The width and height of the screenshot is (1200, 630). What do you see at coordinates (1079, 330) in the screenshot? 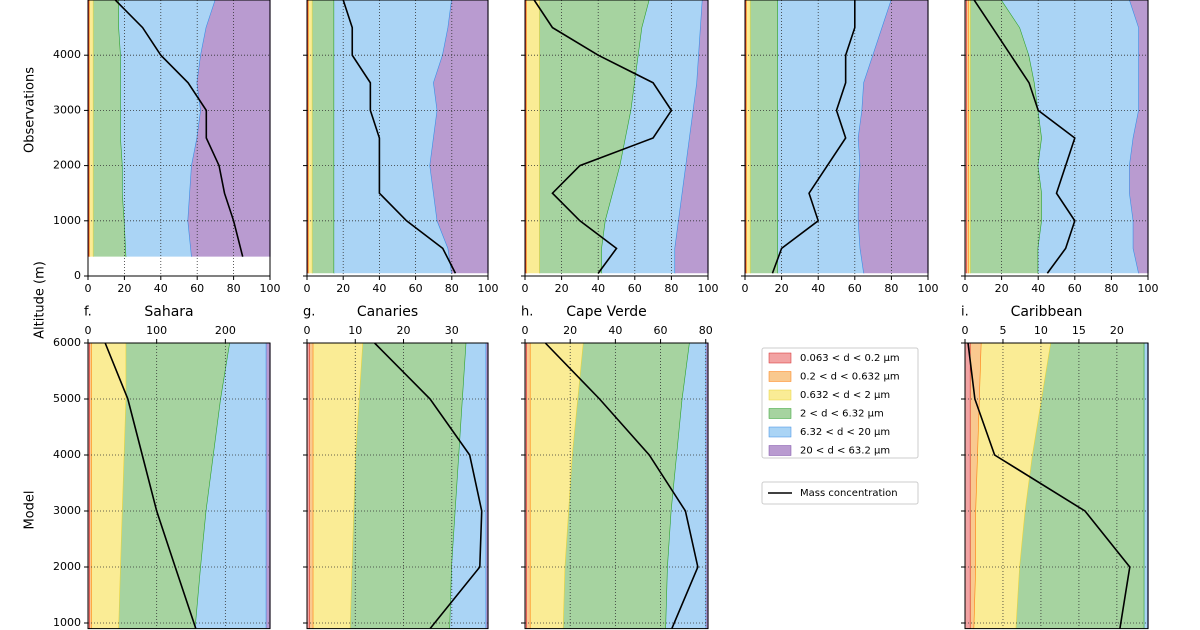
I see `x-tick-label: 15` at bounding box center [1079, 330].